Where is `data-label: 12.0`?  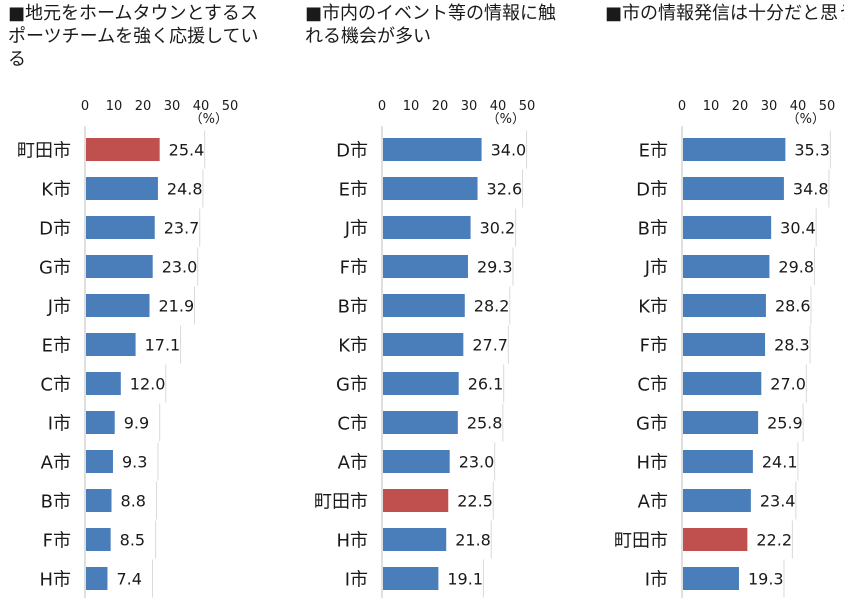
data-label: 12.0 is located at coordinates (148, 384).